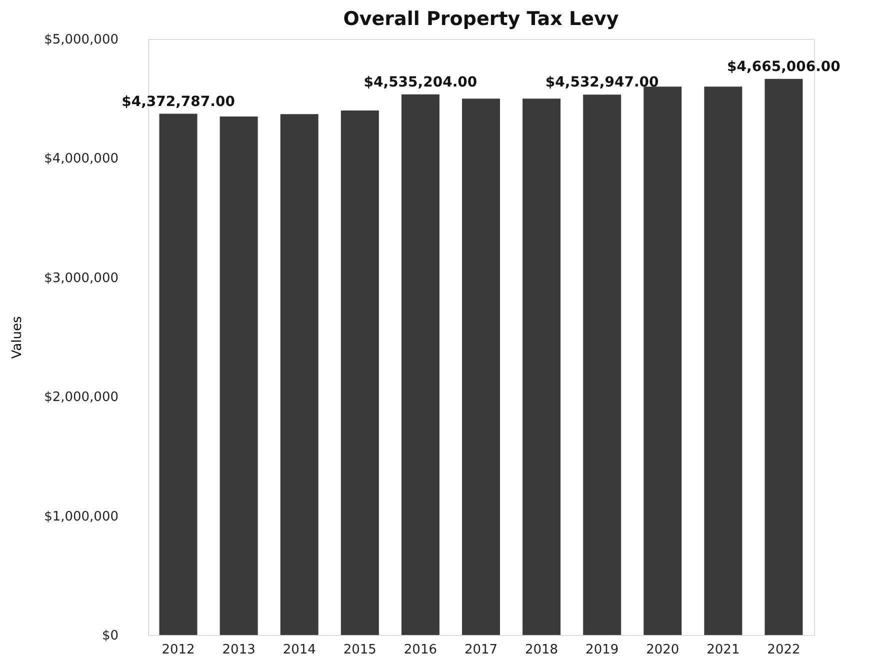 The image size is (872, 666). Describe the element at coordinates (421, 82) in the screenshot. I see `data-label: $4,535,204.00` at that location.